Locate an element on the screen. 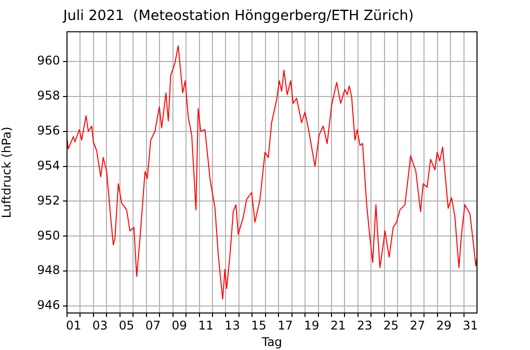 The height and width of the screenshot is (350, 530). y-tick-label: 946 is located at coordinates (48, 305).